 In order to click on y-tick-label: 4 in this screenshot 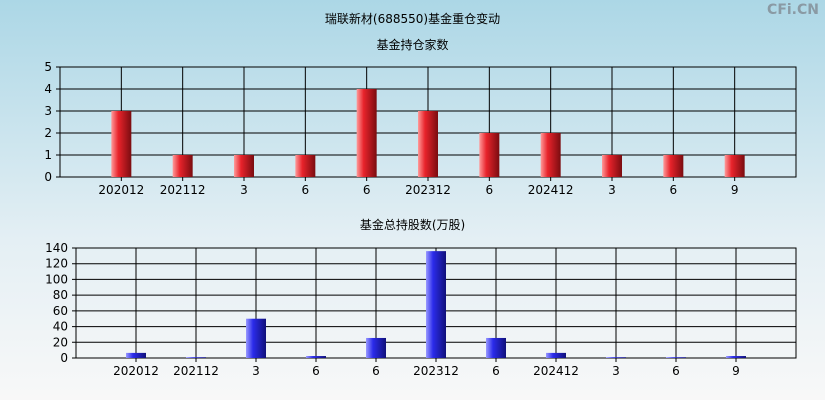, I will do `click(48, 89)`.